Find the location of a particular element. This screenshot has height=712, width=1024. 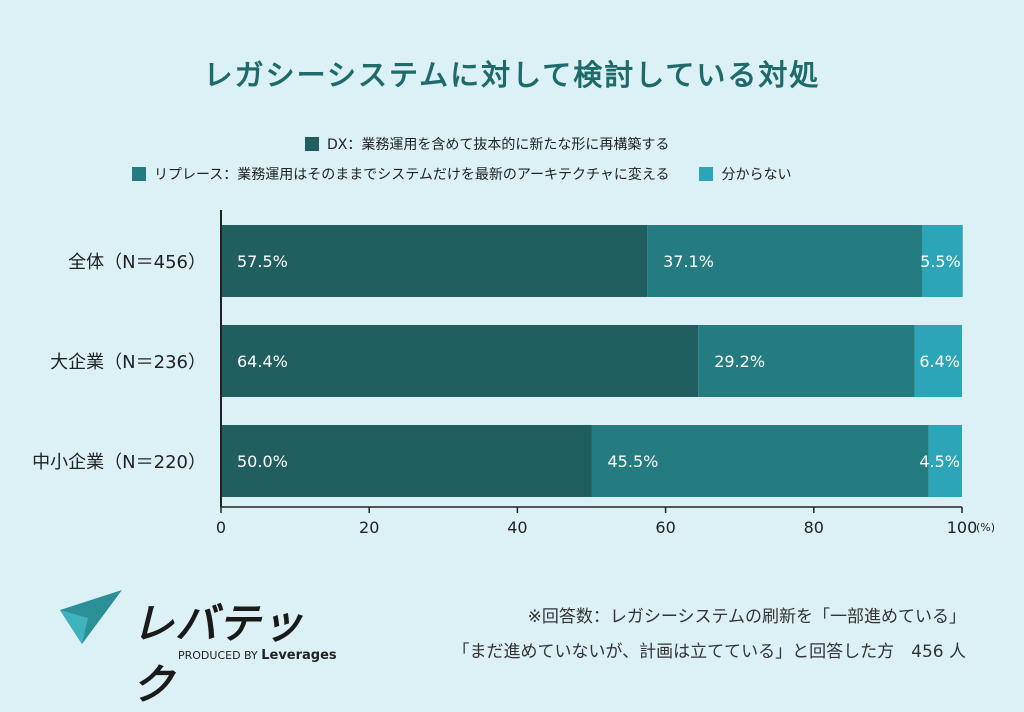

legend-item-replace: リプレース：業務運用はそのままでシステムだけを最新のアーキテクチャに変える is located at coordinates (400, 174).